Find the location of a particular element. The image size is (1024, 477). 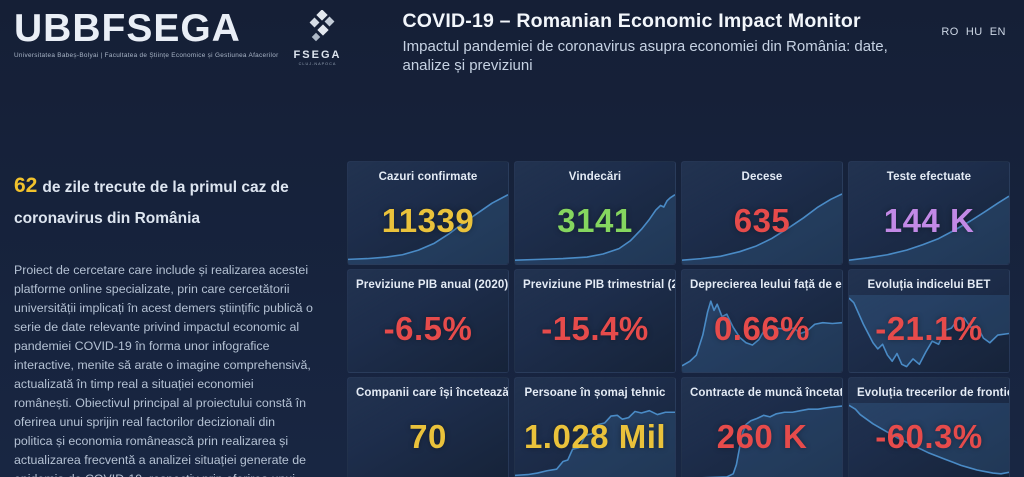

metric-title: Vindecări is located at coordinates (595, 177).